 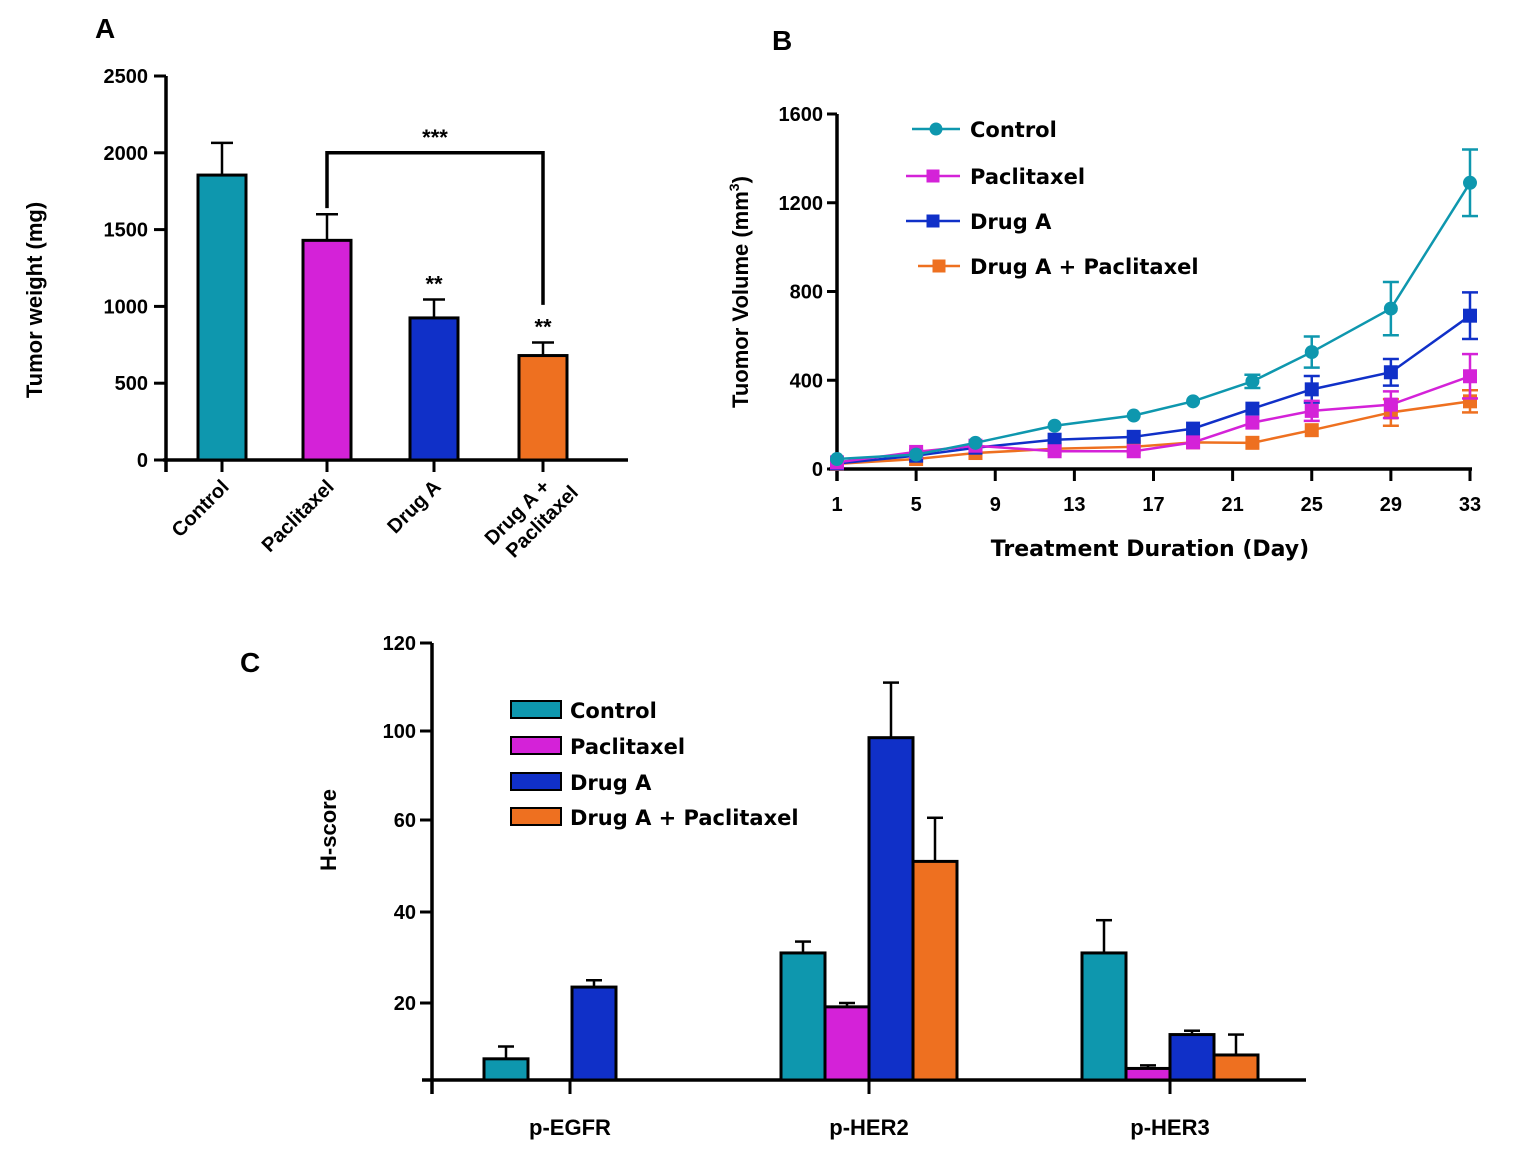 I want to click on x-tick-label: p-EGFR, so click(x=570, y=1127).